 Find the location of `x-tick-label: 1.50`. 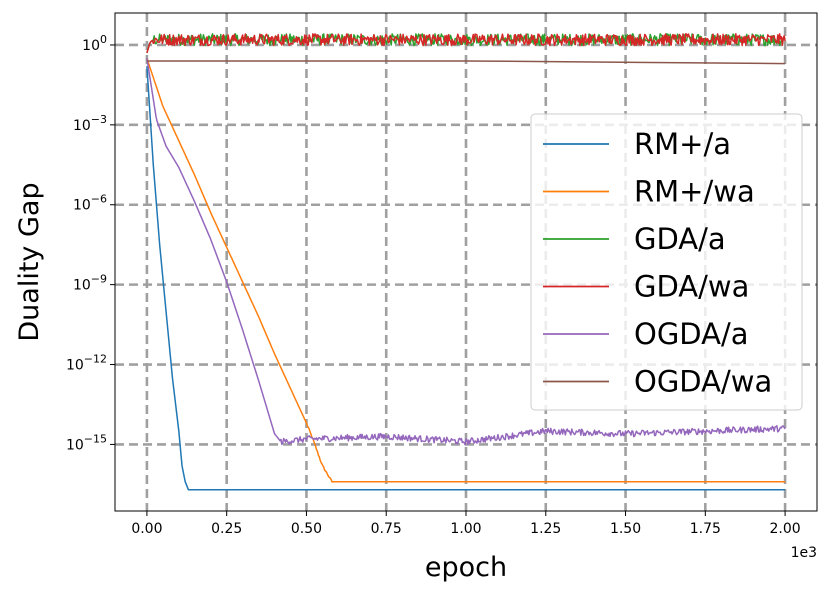

x-tick-label: 1.50 is located at coordinates (625, 529).